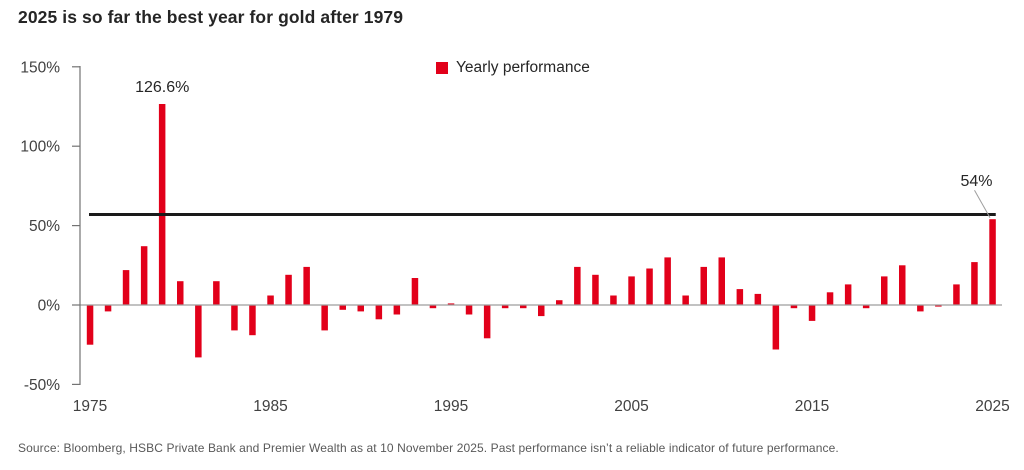 This screenshot has height=470, width=1024. I want to click on bar-2024, so click(974, 283).